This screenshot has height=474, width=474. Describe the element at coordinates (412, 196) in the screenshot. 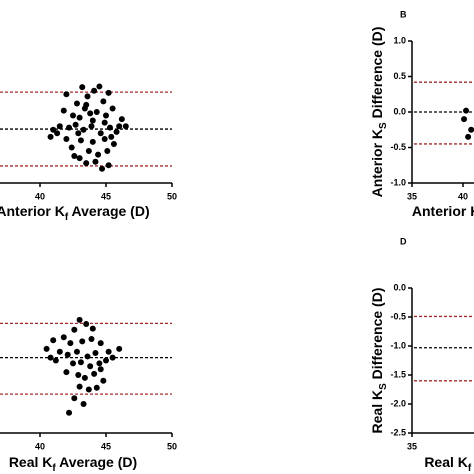

I see `x-tick-label: 35` at that location.